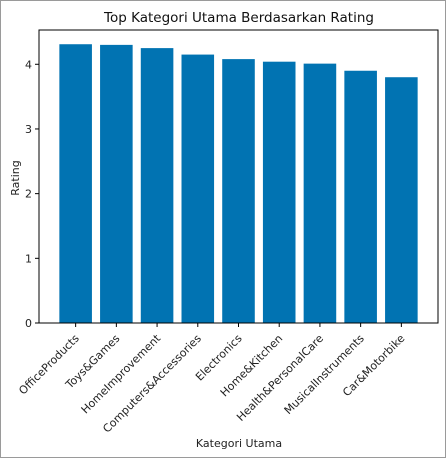 This screenshot has width=446, height=459. I want to click on y-tick-label: 1, so click(28, 258).